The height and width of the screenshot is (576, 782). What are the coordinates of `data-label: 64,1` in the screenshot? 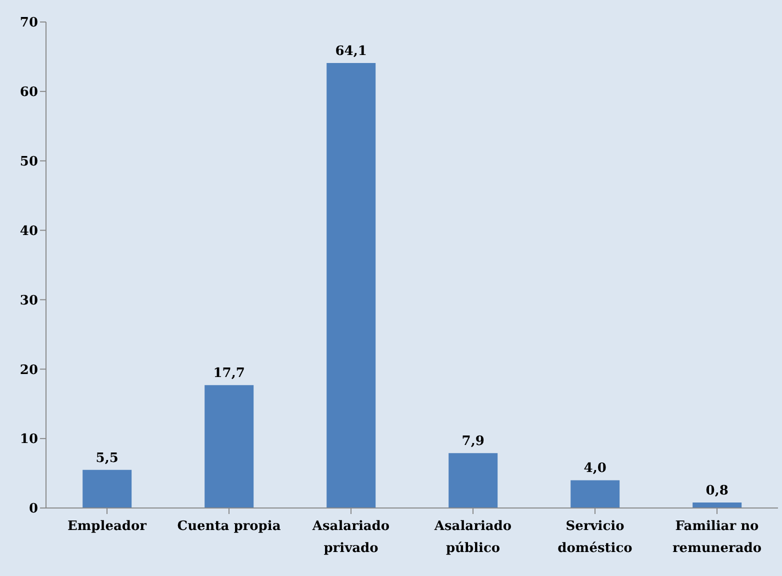 It's located at (351, 51).